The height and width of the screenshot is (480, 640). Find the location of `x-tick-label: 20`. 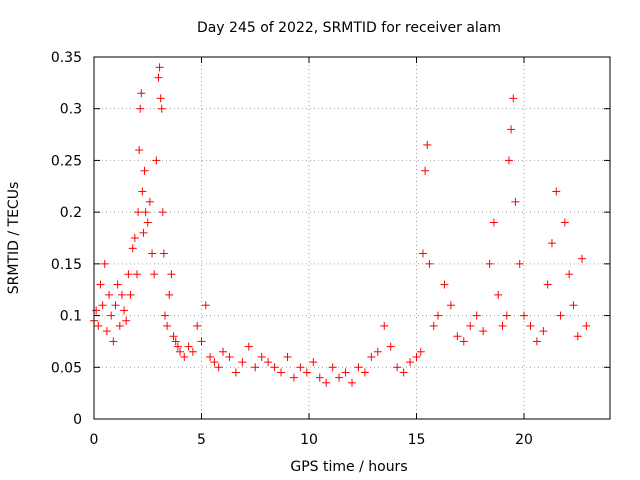

x-tick-label: 20 is located at coordinates (524, 440).